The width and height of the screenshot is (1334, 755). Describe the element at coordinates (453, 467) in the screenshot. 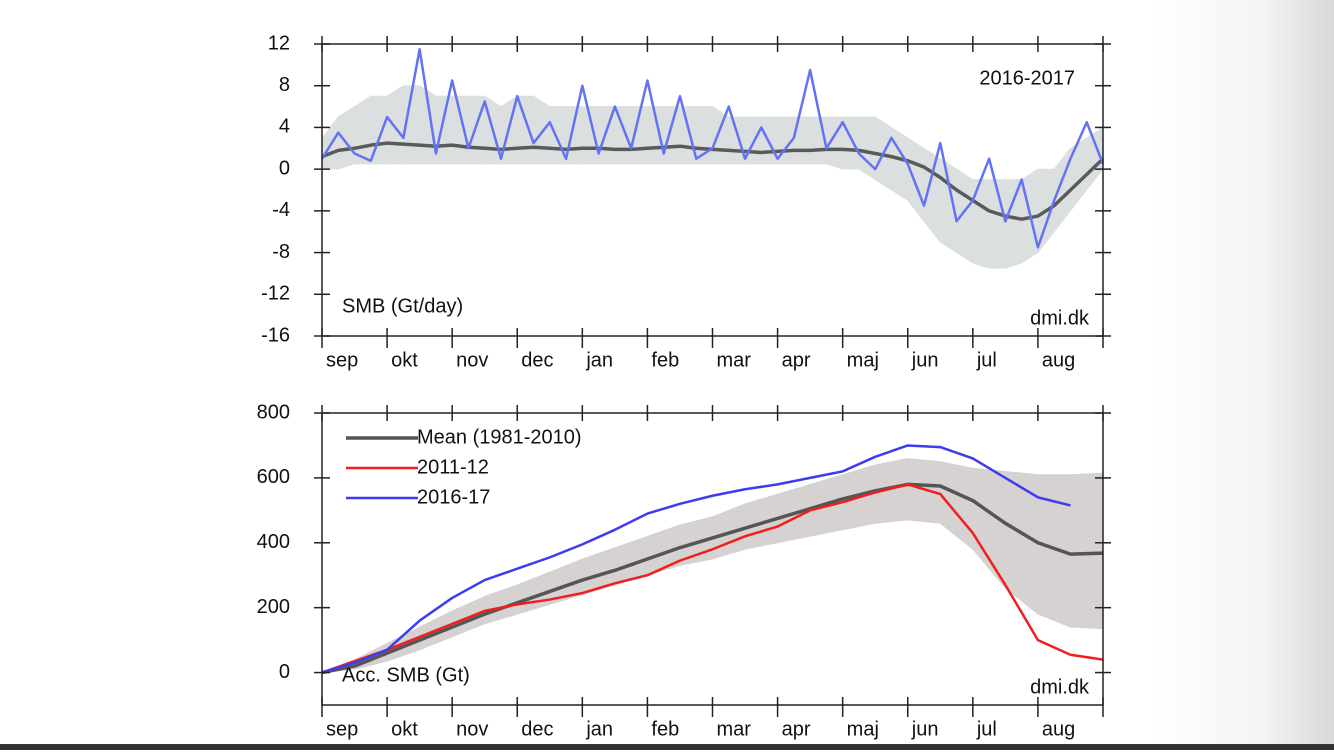

I see `legend-label: 2011-12` at that location.